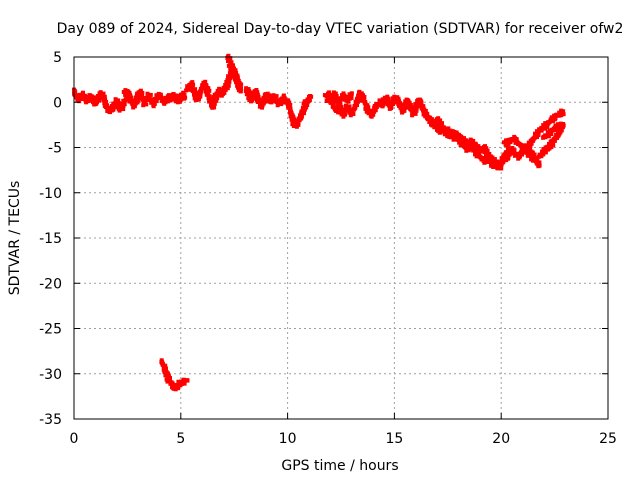 This screenshot has height=480, width=640. What do you see at coordinates (608, 439) in the screenshot?
I see `x-tick-label: 25` at bounding box center [608, 439].